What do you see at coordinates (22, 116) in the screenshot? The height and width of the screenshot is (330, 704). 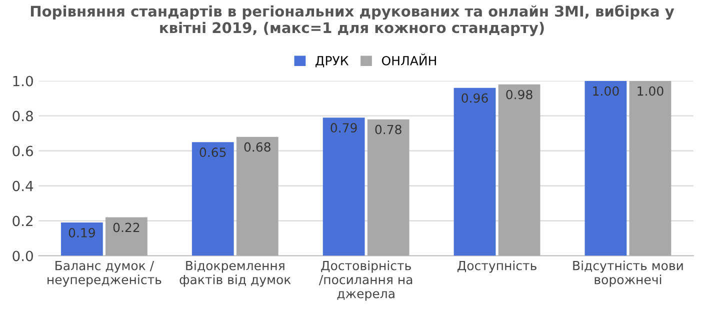 I see `y-tick-label: 0.8` at bounding box center [22, 116].